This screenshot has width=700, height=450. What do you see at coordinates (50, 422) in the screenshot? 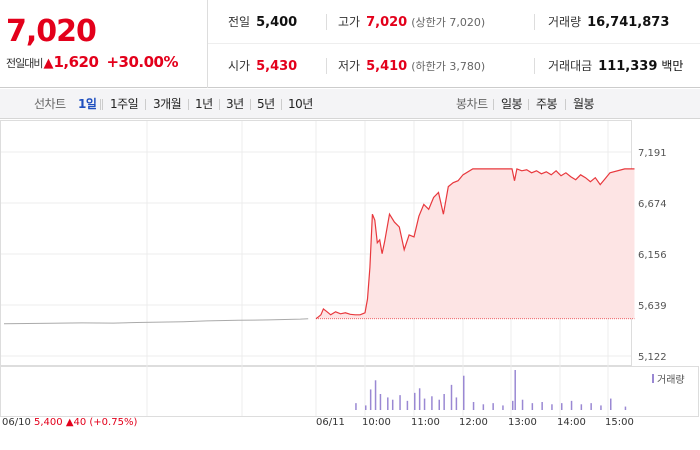
I see `prev-day-info-part: 5,400` at bounding box center [50, 422].